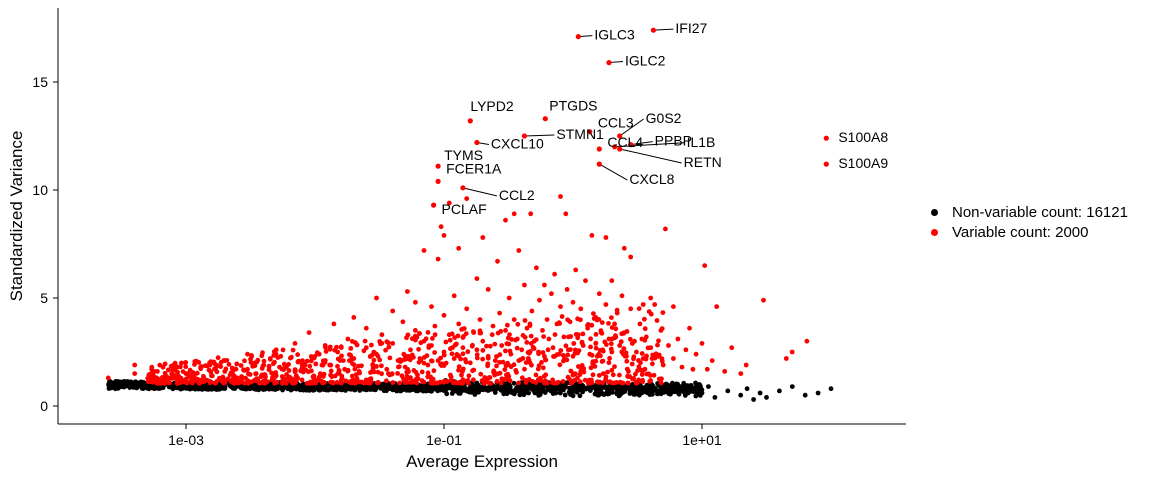 This screenshot has width=1152, height=480. I want to click on y-axis-ticks: 0 5 10 15, so click(45, 244).